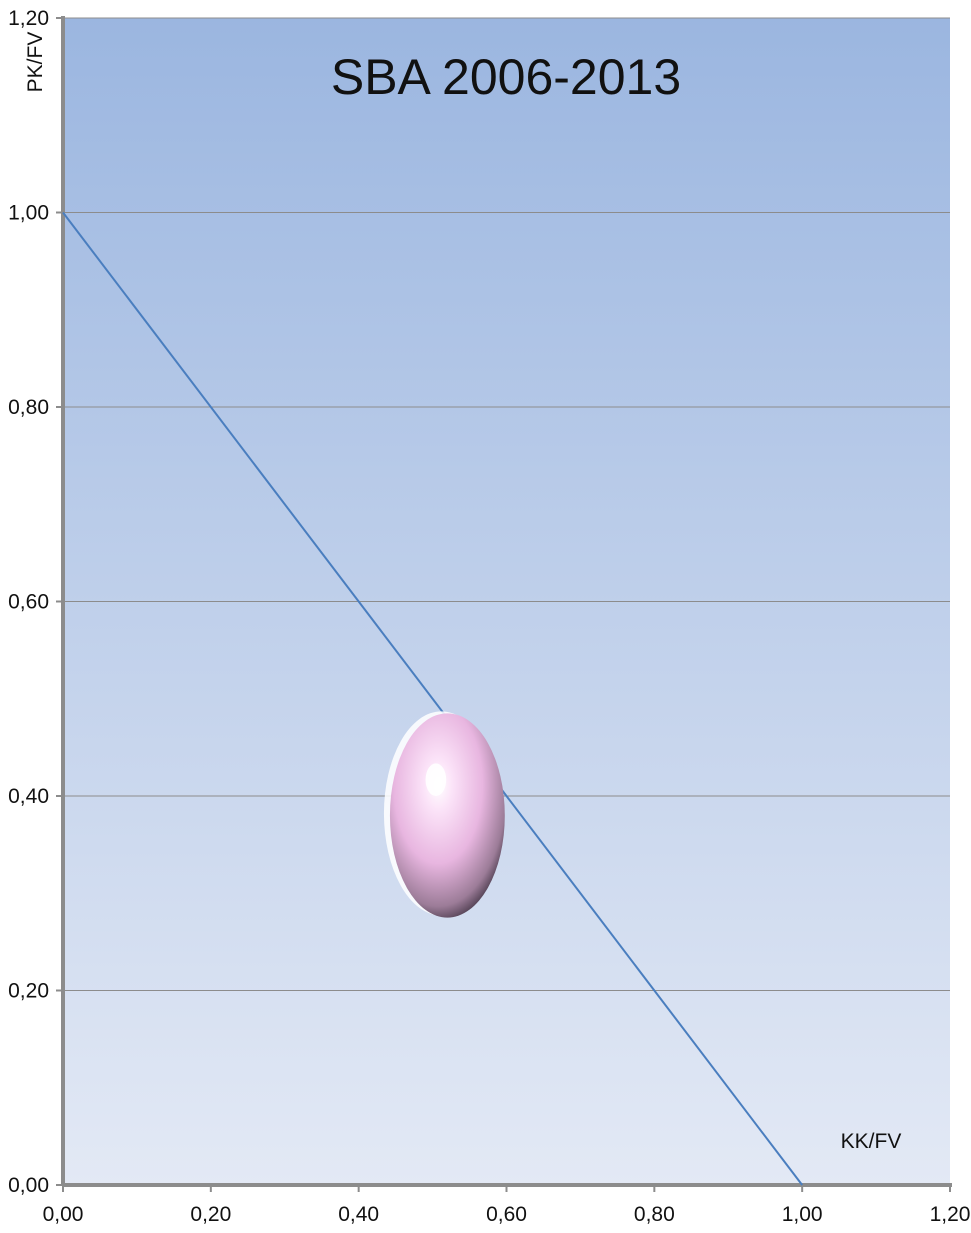 This screenshot has width=971, height=1233. What do you see at coordinates (436, 780) in the screenshot?
I see `bubble-highlight` at bounding box center [436, 780].